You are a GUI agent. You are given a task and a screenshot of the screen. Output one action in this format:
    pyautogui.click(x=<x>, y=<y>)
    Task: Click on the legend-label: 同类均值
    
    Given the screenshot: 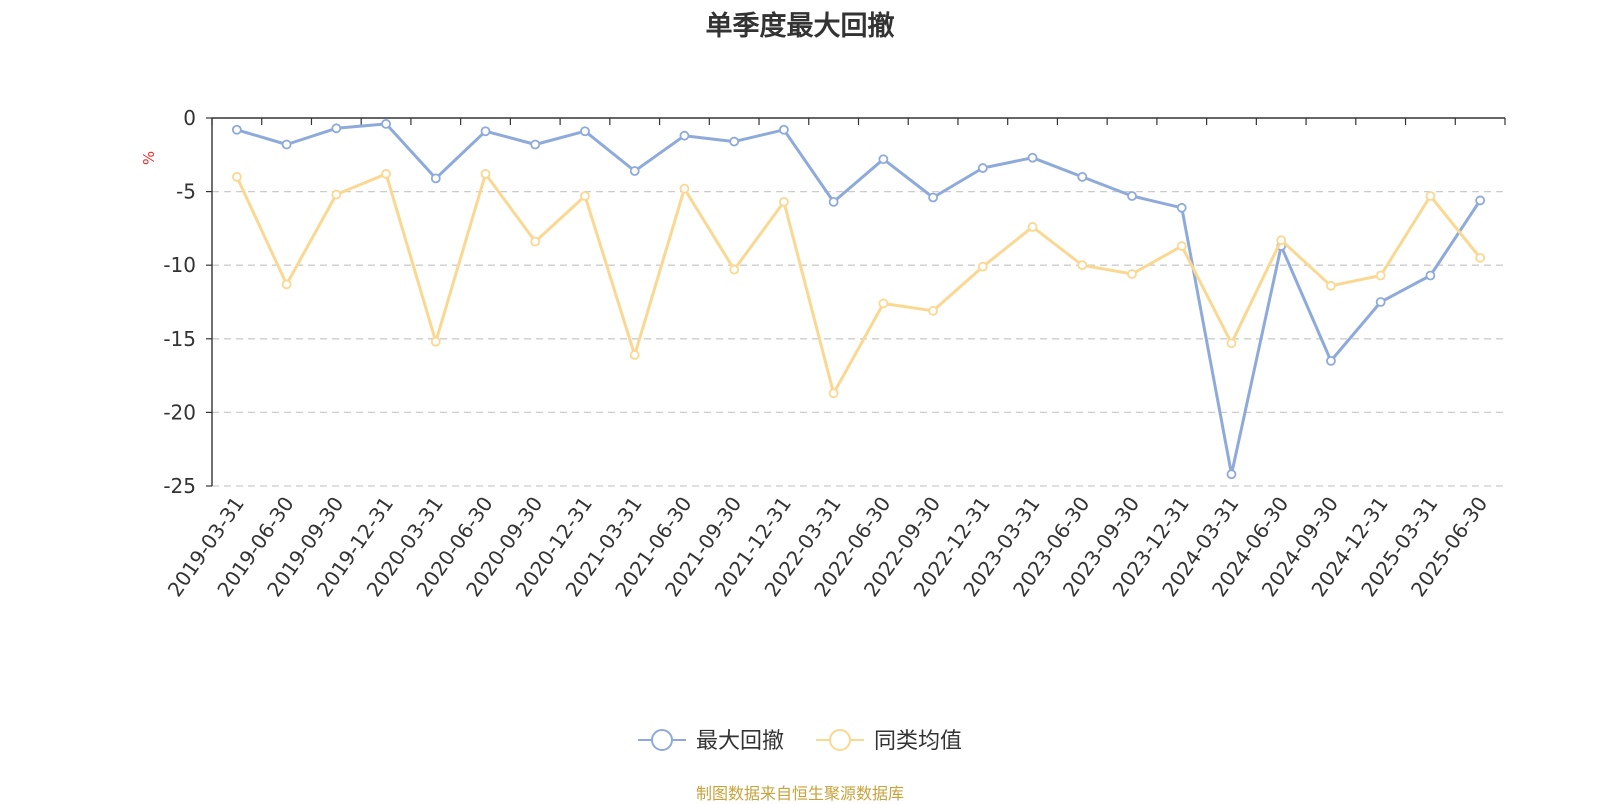 What is the action you would take?
    pyautogui.click(x=918, y=741)
    